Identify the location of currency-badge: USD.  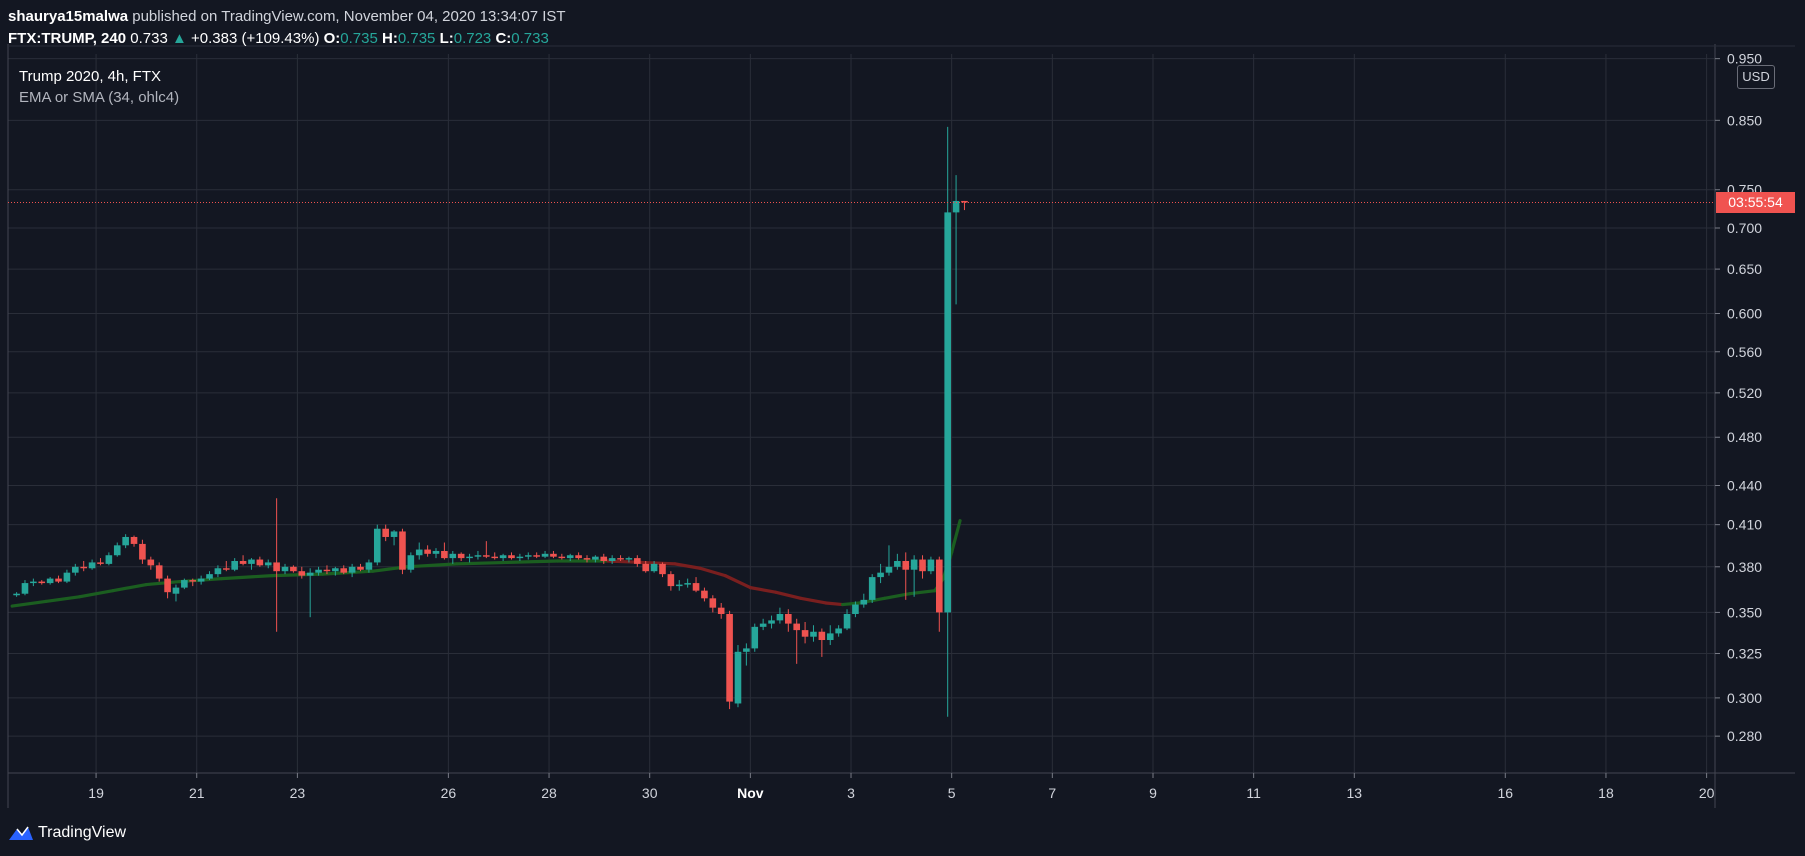
(1756, 77).